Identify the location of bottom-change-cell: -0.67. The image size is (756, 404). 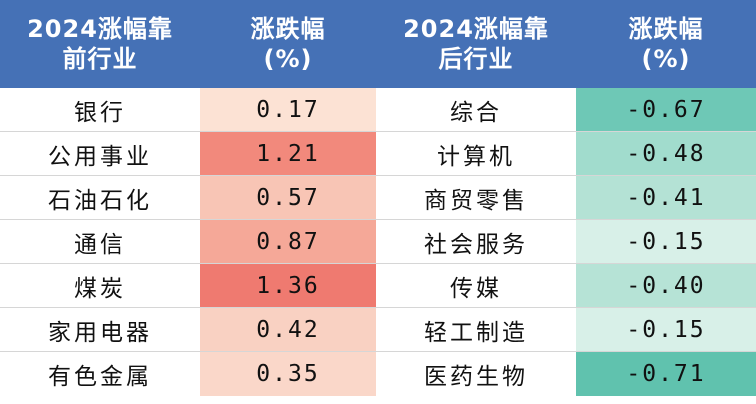
(666, 109).